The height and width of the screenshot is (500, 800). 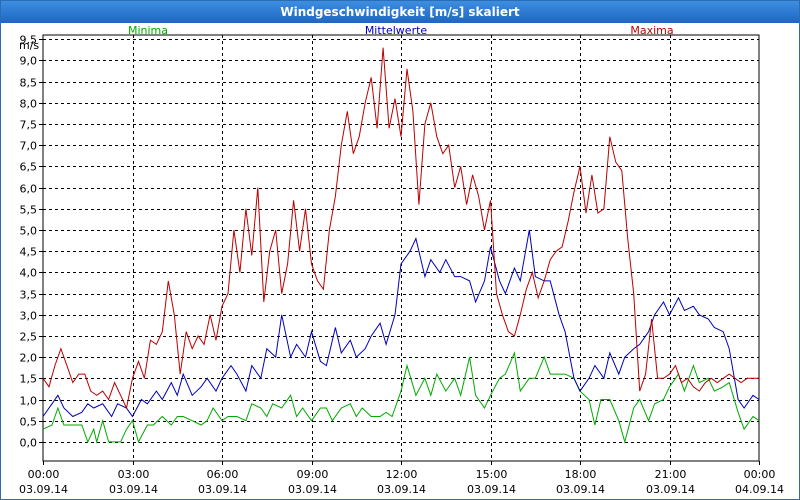 What do you see at coordinates (29, 273) in the screenshot?
I see `y-tick-label: 4,0` at bounding box center [29, 273].